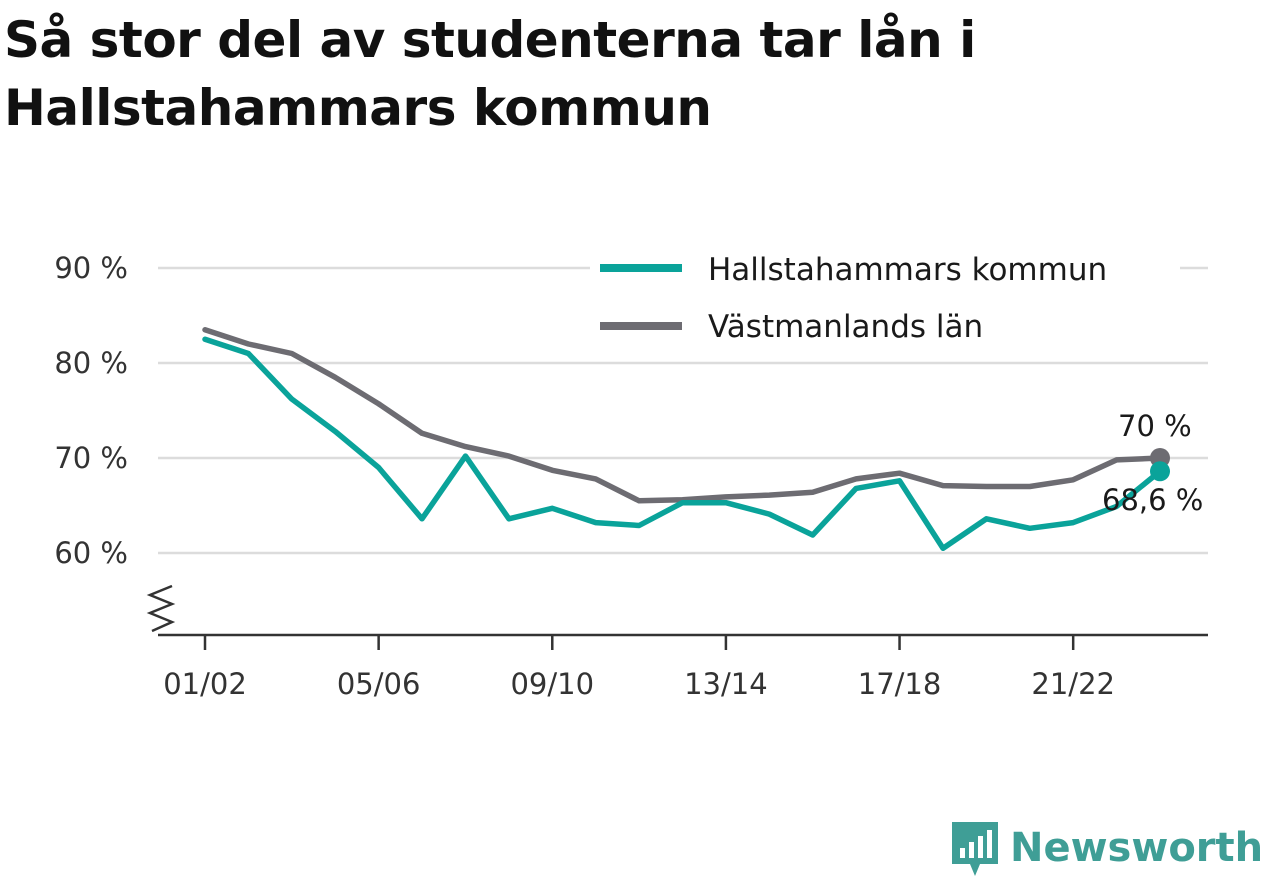  What do you see at coordinates (1073, 684) in the screenshot?
I see `x-tick-label: 21/22` at bounding box center [1073, 684].